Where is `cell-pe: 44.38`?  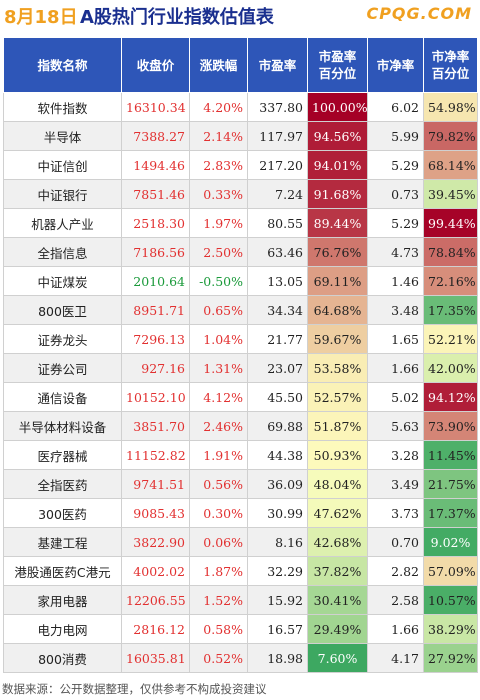 cell-pe: 44.38 is located at coordinates (277, 455).